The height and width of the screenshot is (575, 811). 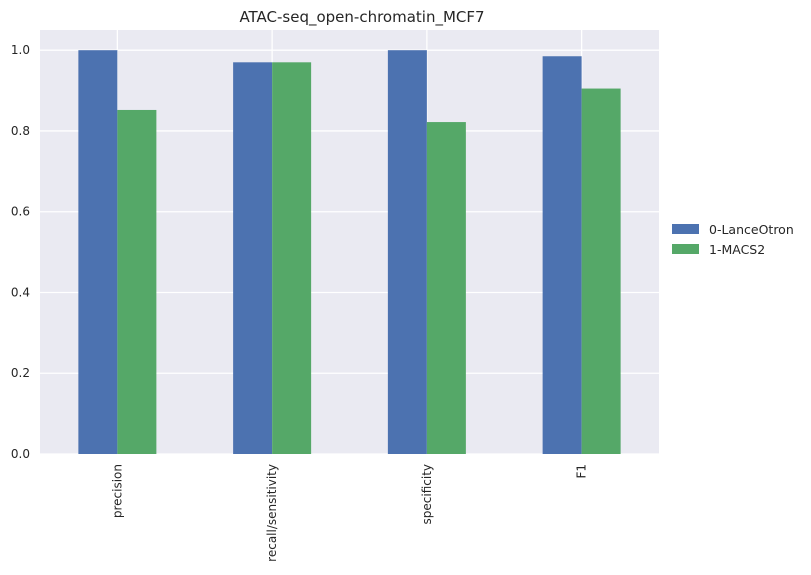 I want to click on y-tick-label: 1.0, so click(x=20, y=50).